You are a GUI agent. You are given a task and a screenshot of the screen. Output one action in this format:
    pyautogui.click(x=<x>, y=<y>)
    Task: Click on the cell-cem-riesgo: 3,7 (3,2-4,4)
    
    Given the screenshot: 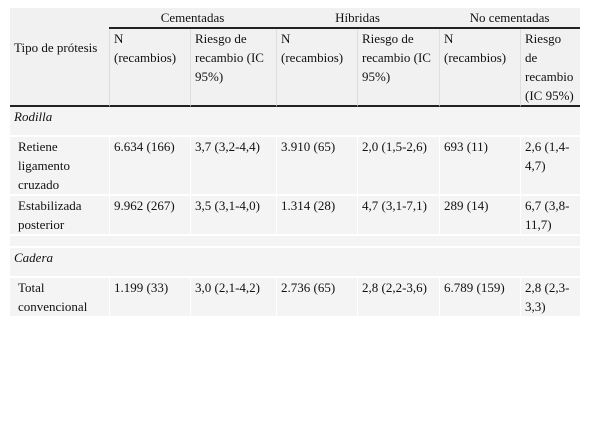 What is the action you would take?
    pyautogui.click(x=233, y=164)
    